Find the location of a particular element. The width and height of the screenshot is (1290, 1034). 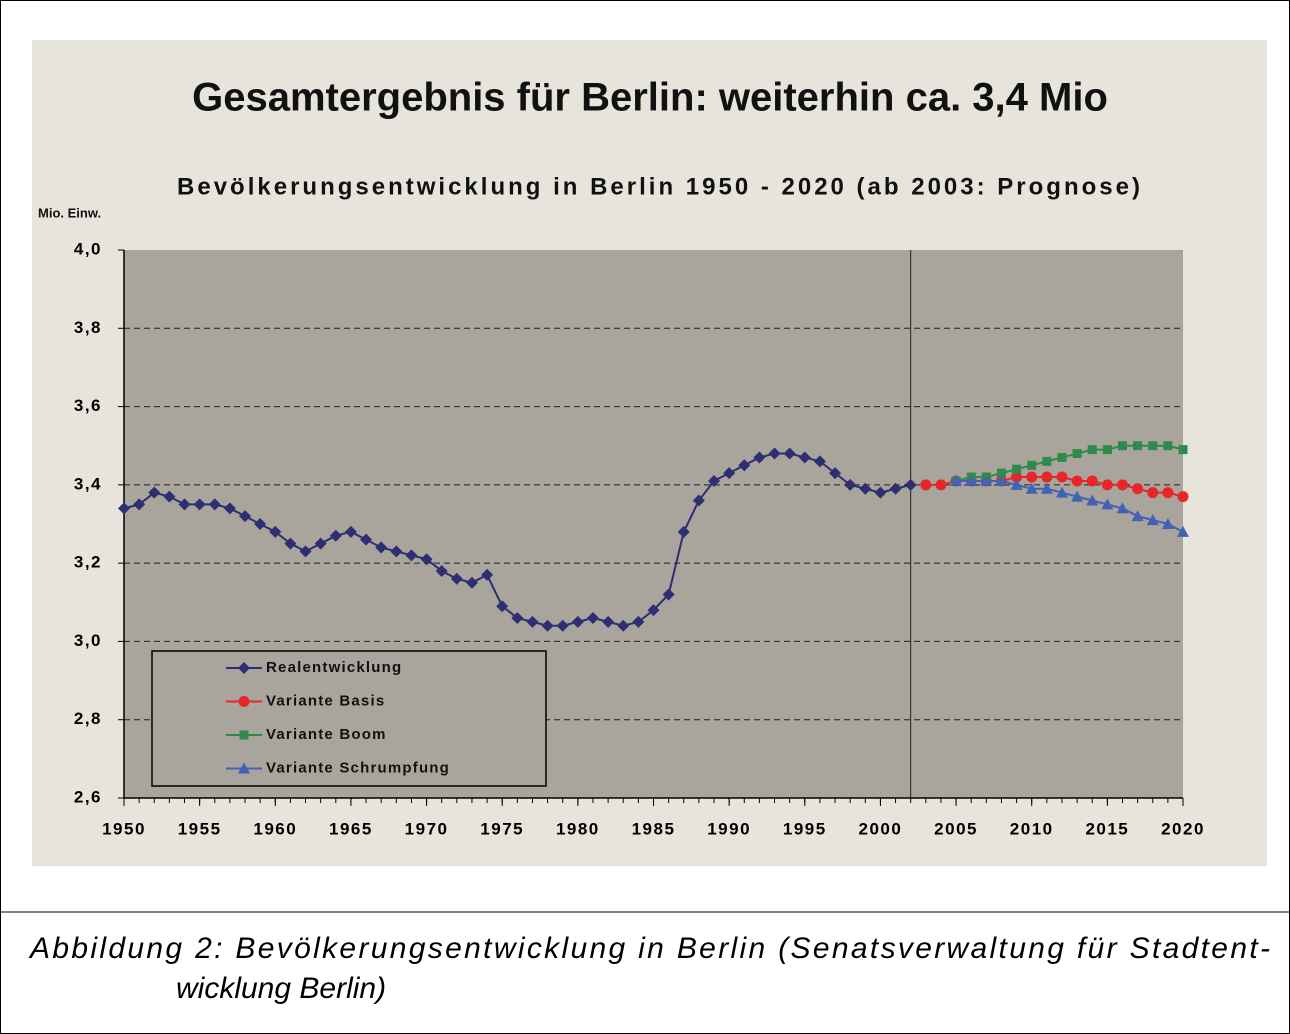

y-tick-label: 3,0 is located at coordinates (88, 640).